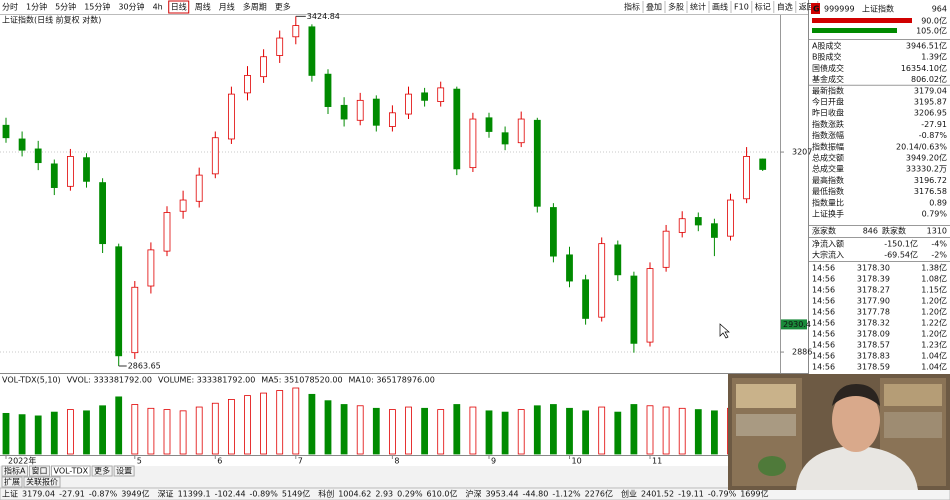  What do you see at coordinates (828, 102) in the screenshot?
I see `quote-label: 今日开盘` at bounding box center [828, 102].